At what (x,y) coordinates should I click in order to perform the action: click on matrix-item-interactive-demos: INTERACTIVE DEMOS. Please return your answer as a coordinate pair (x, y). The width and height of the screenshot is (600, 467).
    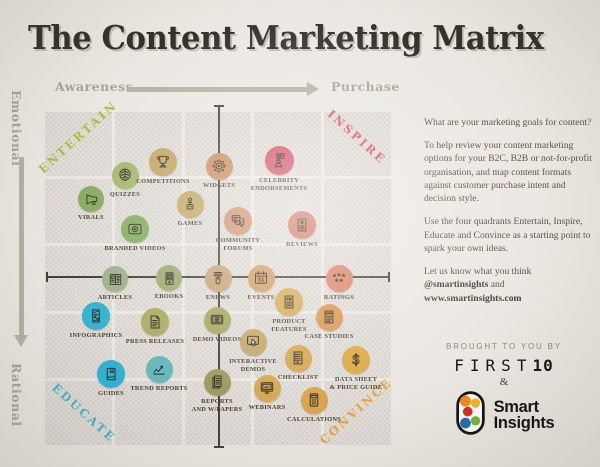
    Looking at the image, I should click on (253, 351).